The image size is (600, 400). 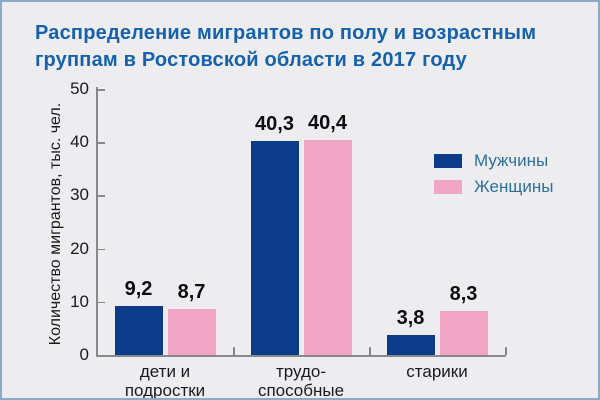 What do you see at coordinates (301, 356) in the screenshot?
I see `x-axis-line` at bounding box center [301, 356].